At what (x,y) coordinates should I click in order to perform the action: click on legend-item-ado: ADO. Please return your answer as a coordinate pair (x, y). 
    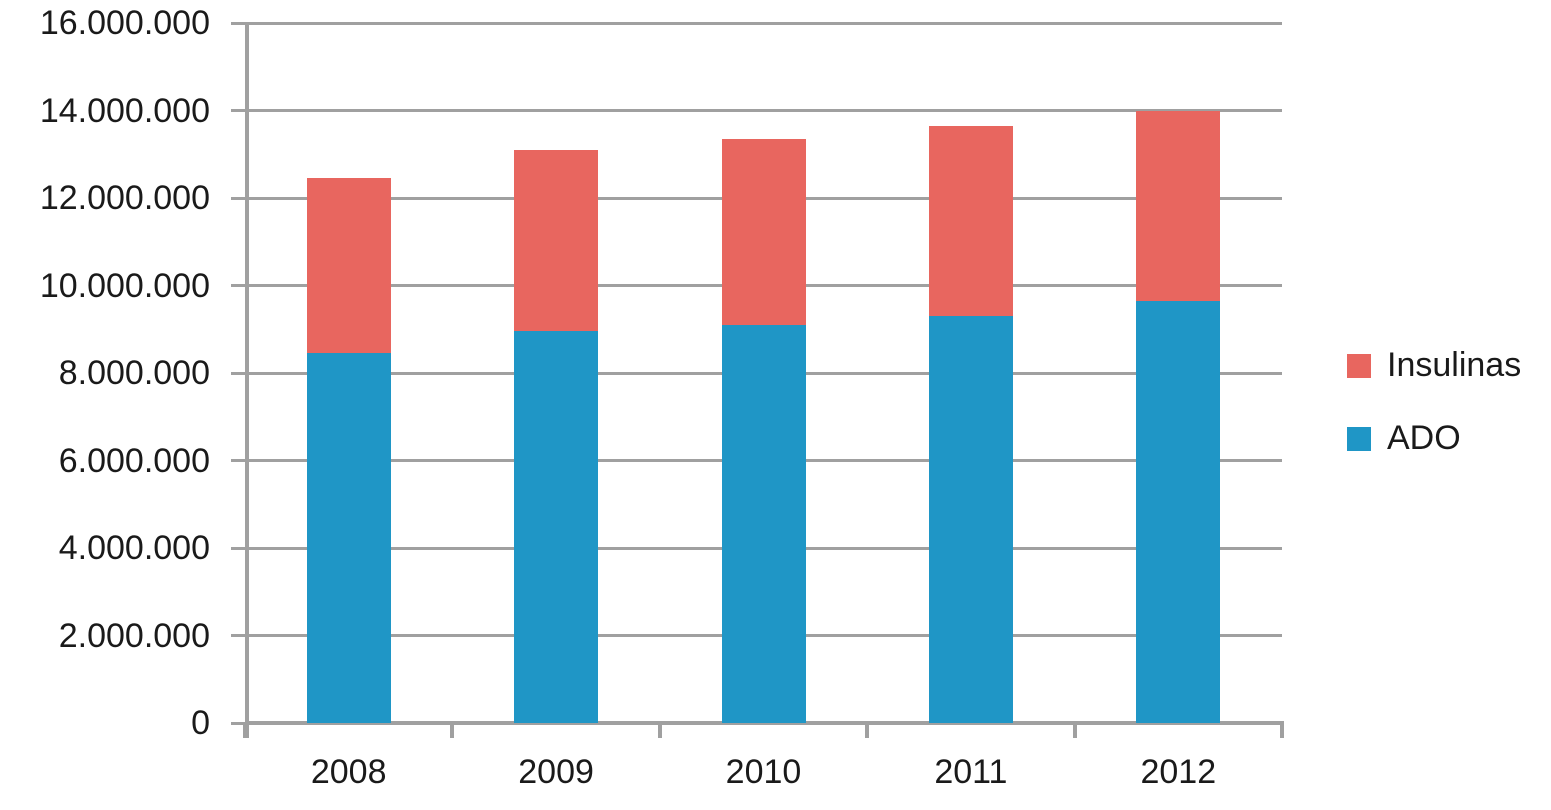
    Looking at the image, I should click on (1404, 438).